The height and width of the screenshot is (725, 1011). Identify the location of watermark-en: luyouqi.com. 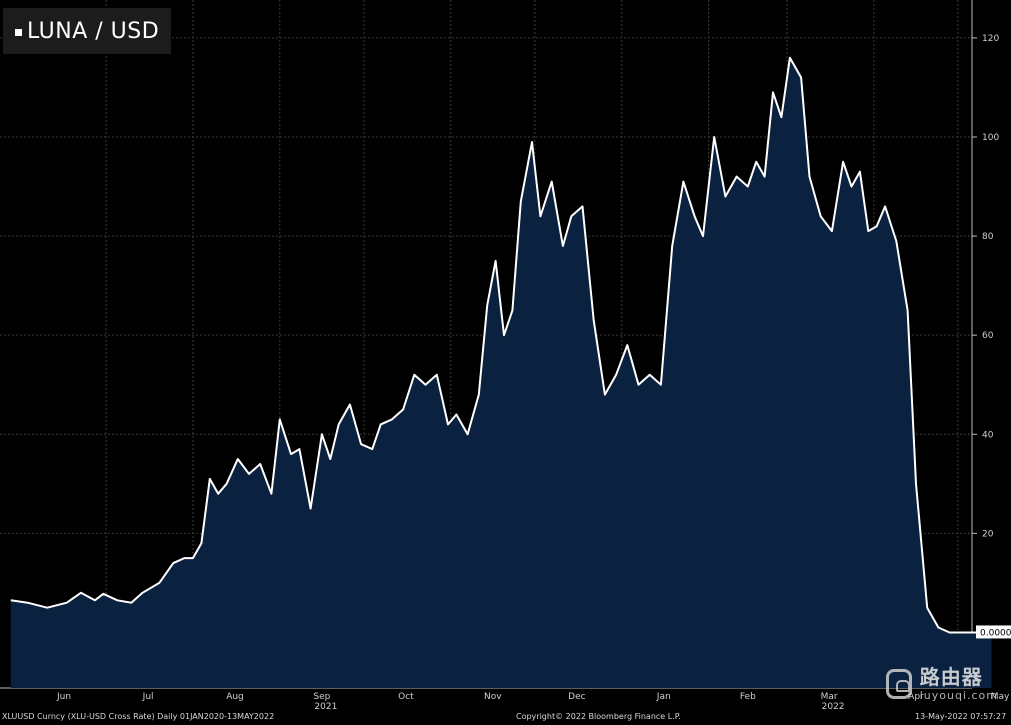
(958, 695).